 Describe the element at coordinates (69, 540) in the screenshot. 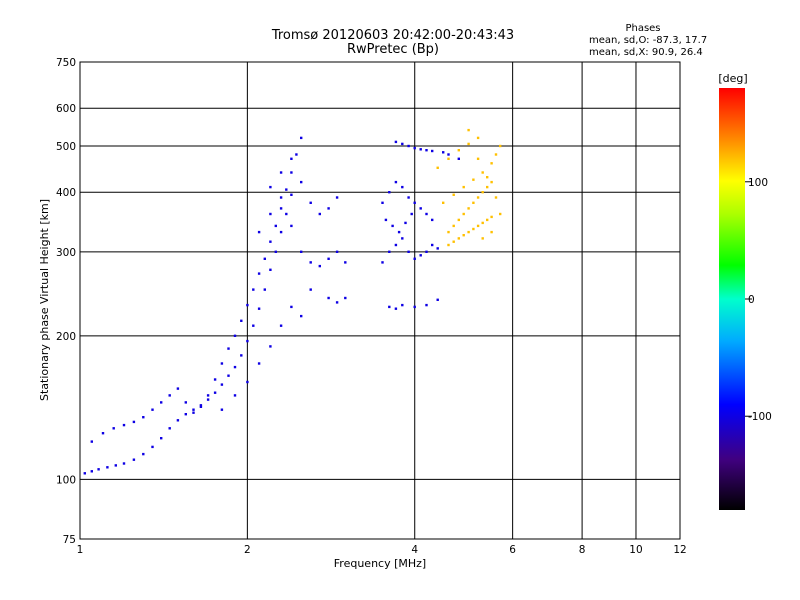

I see `y-tick-label: 75` at that location.